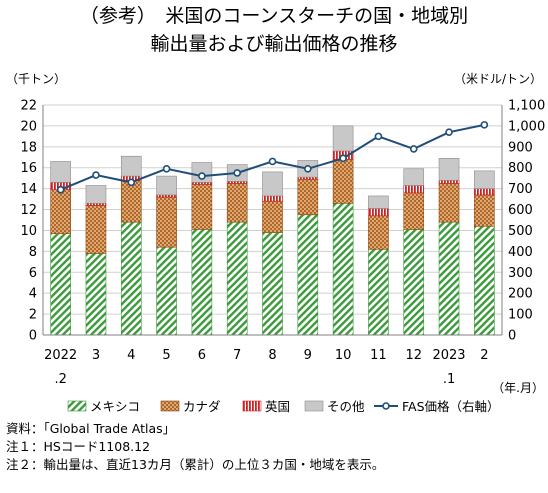 The height and width of the screenshot is (493, 548). Describe the element at coordinates (413, 355) in the screenshot. I see `x-tick-label: 12` at that location.